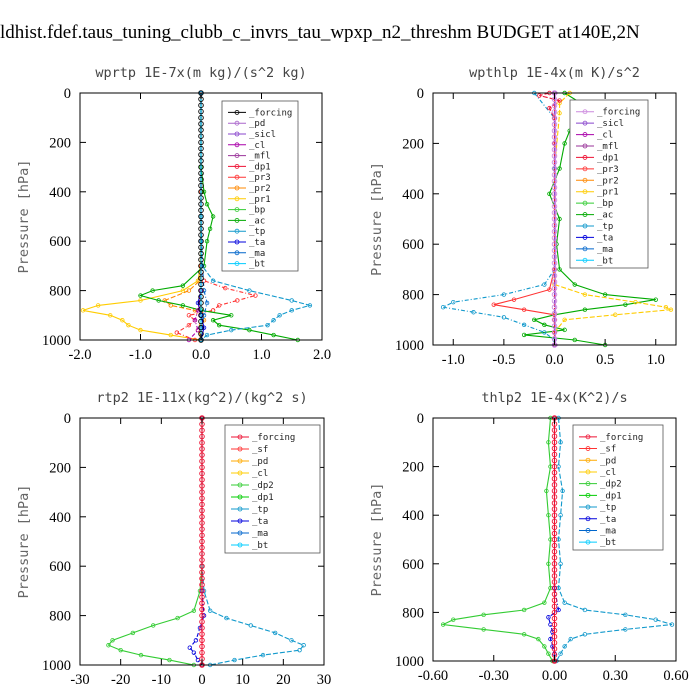 The width and height of the screenshot is (700, 700). What do you see at coordinates (554, 360) in the screenshot?
I see `x-tick-label: 0.0` at bounding box center [554, 360].